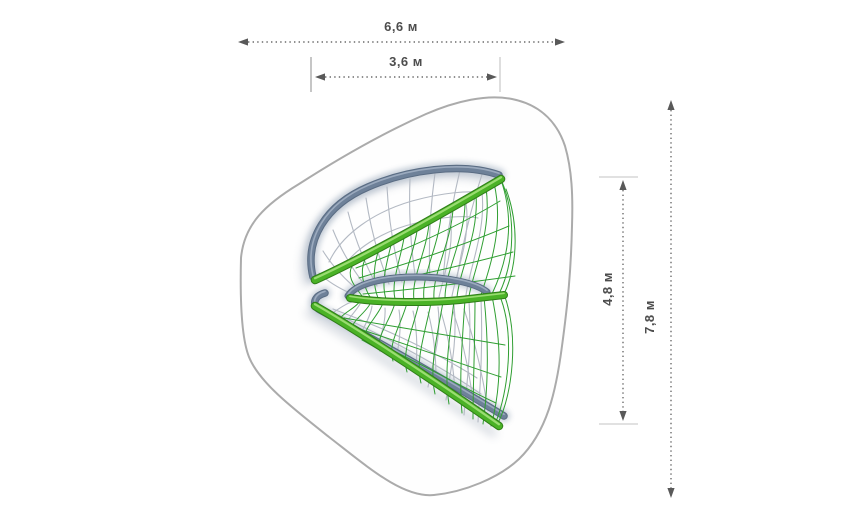 This screenshot has height=530, width=850. Describe the element at coordinates (607, 289) in the screenshot. I see `dimension-label-inner-height: 4,8 м` at that location.